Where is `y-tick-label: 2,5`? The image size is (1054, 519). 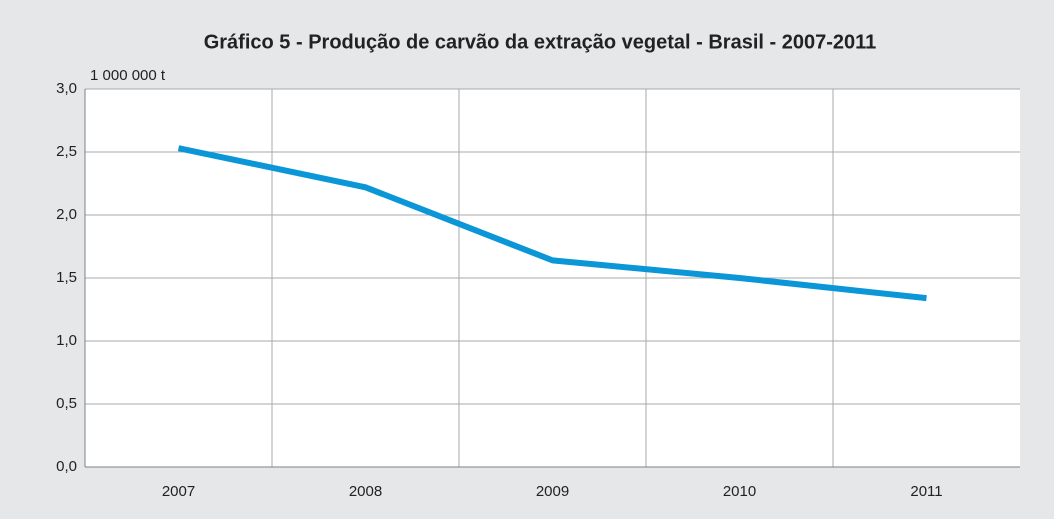 y-tick-label: 2,5 is located at coordinates (66, 151).